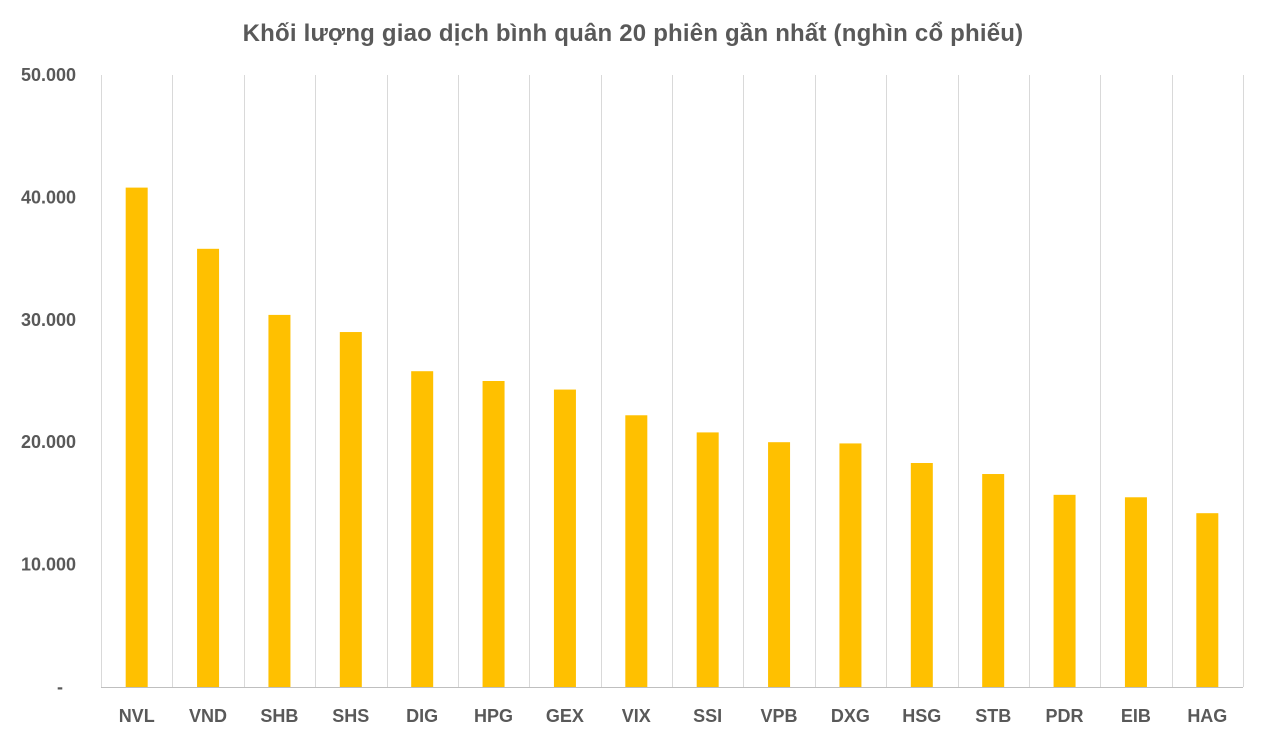 This screenshot has width=1266, height=744. What do you see at coordinates (779, 564) in the screenshot?
I see `bar-vpb` at bounding box center [779, 564].